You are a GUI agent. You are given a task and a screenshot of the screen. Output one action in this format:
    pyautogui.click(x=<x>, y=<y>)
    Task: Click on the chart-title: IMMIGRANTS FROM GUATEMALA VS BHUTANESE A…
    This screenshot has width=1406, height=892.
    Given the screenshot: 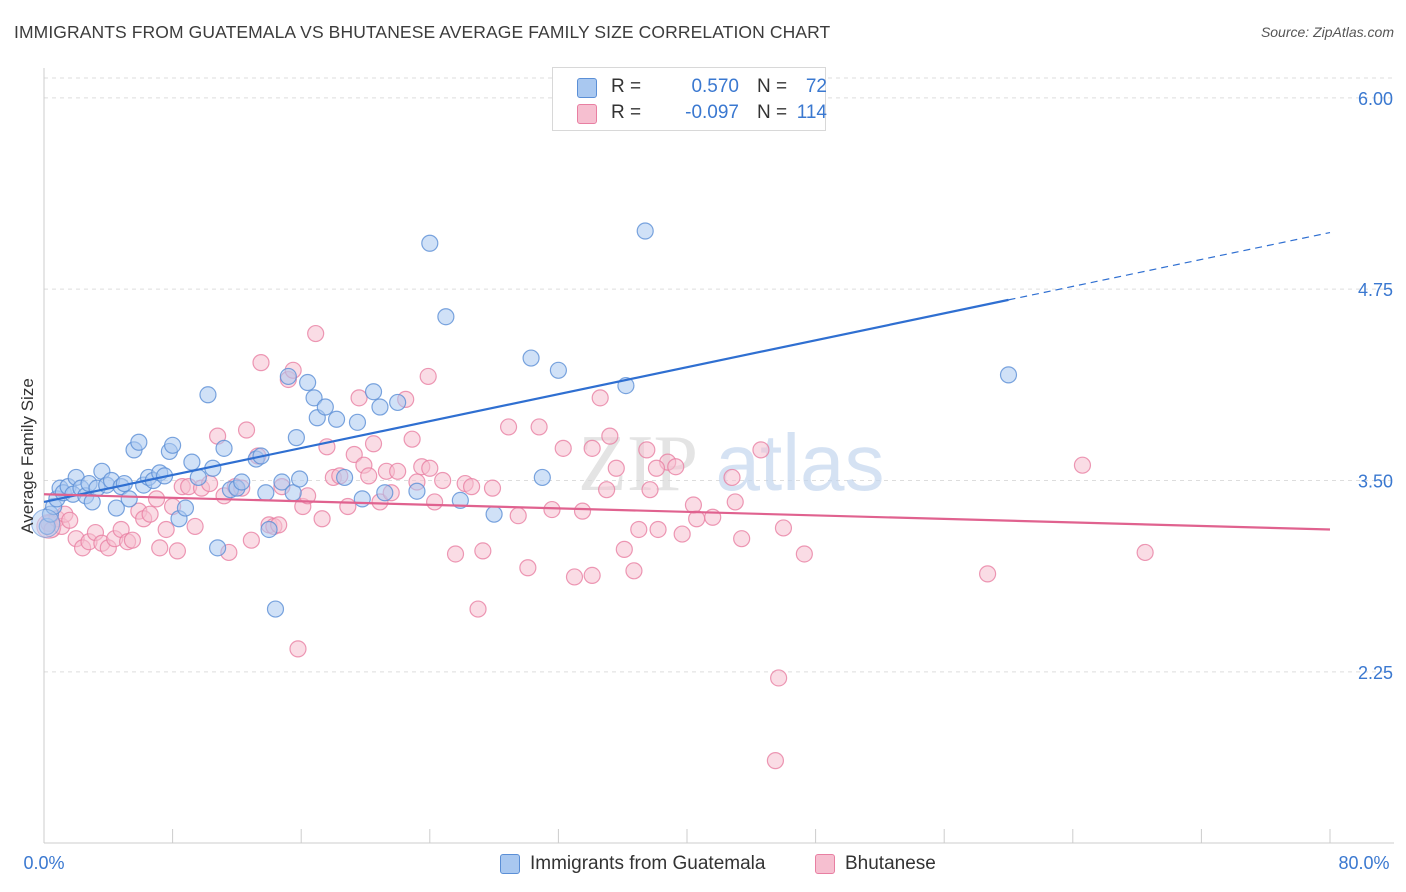 What is the action you would take?
    pyautogui.click(x=422, y=32)
    